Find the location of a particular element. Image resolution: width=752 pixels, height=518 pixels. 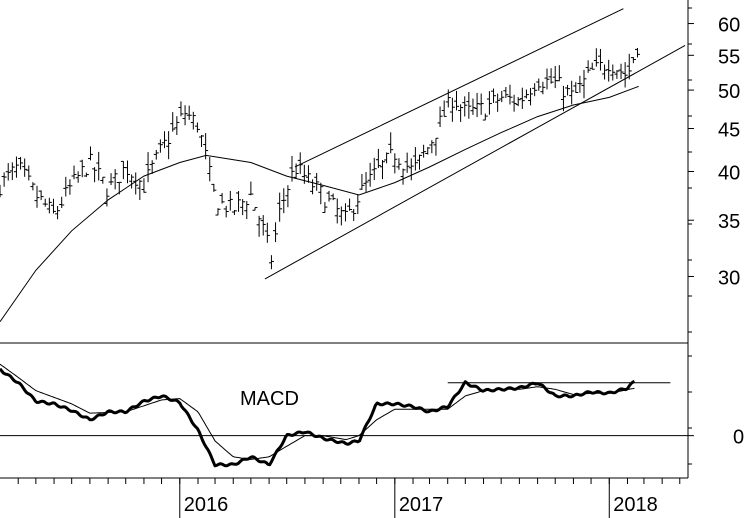

trendline is located at coordinates (459, 88).